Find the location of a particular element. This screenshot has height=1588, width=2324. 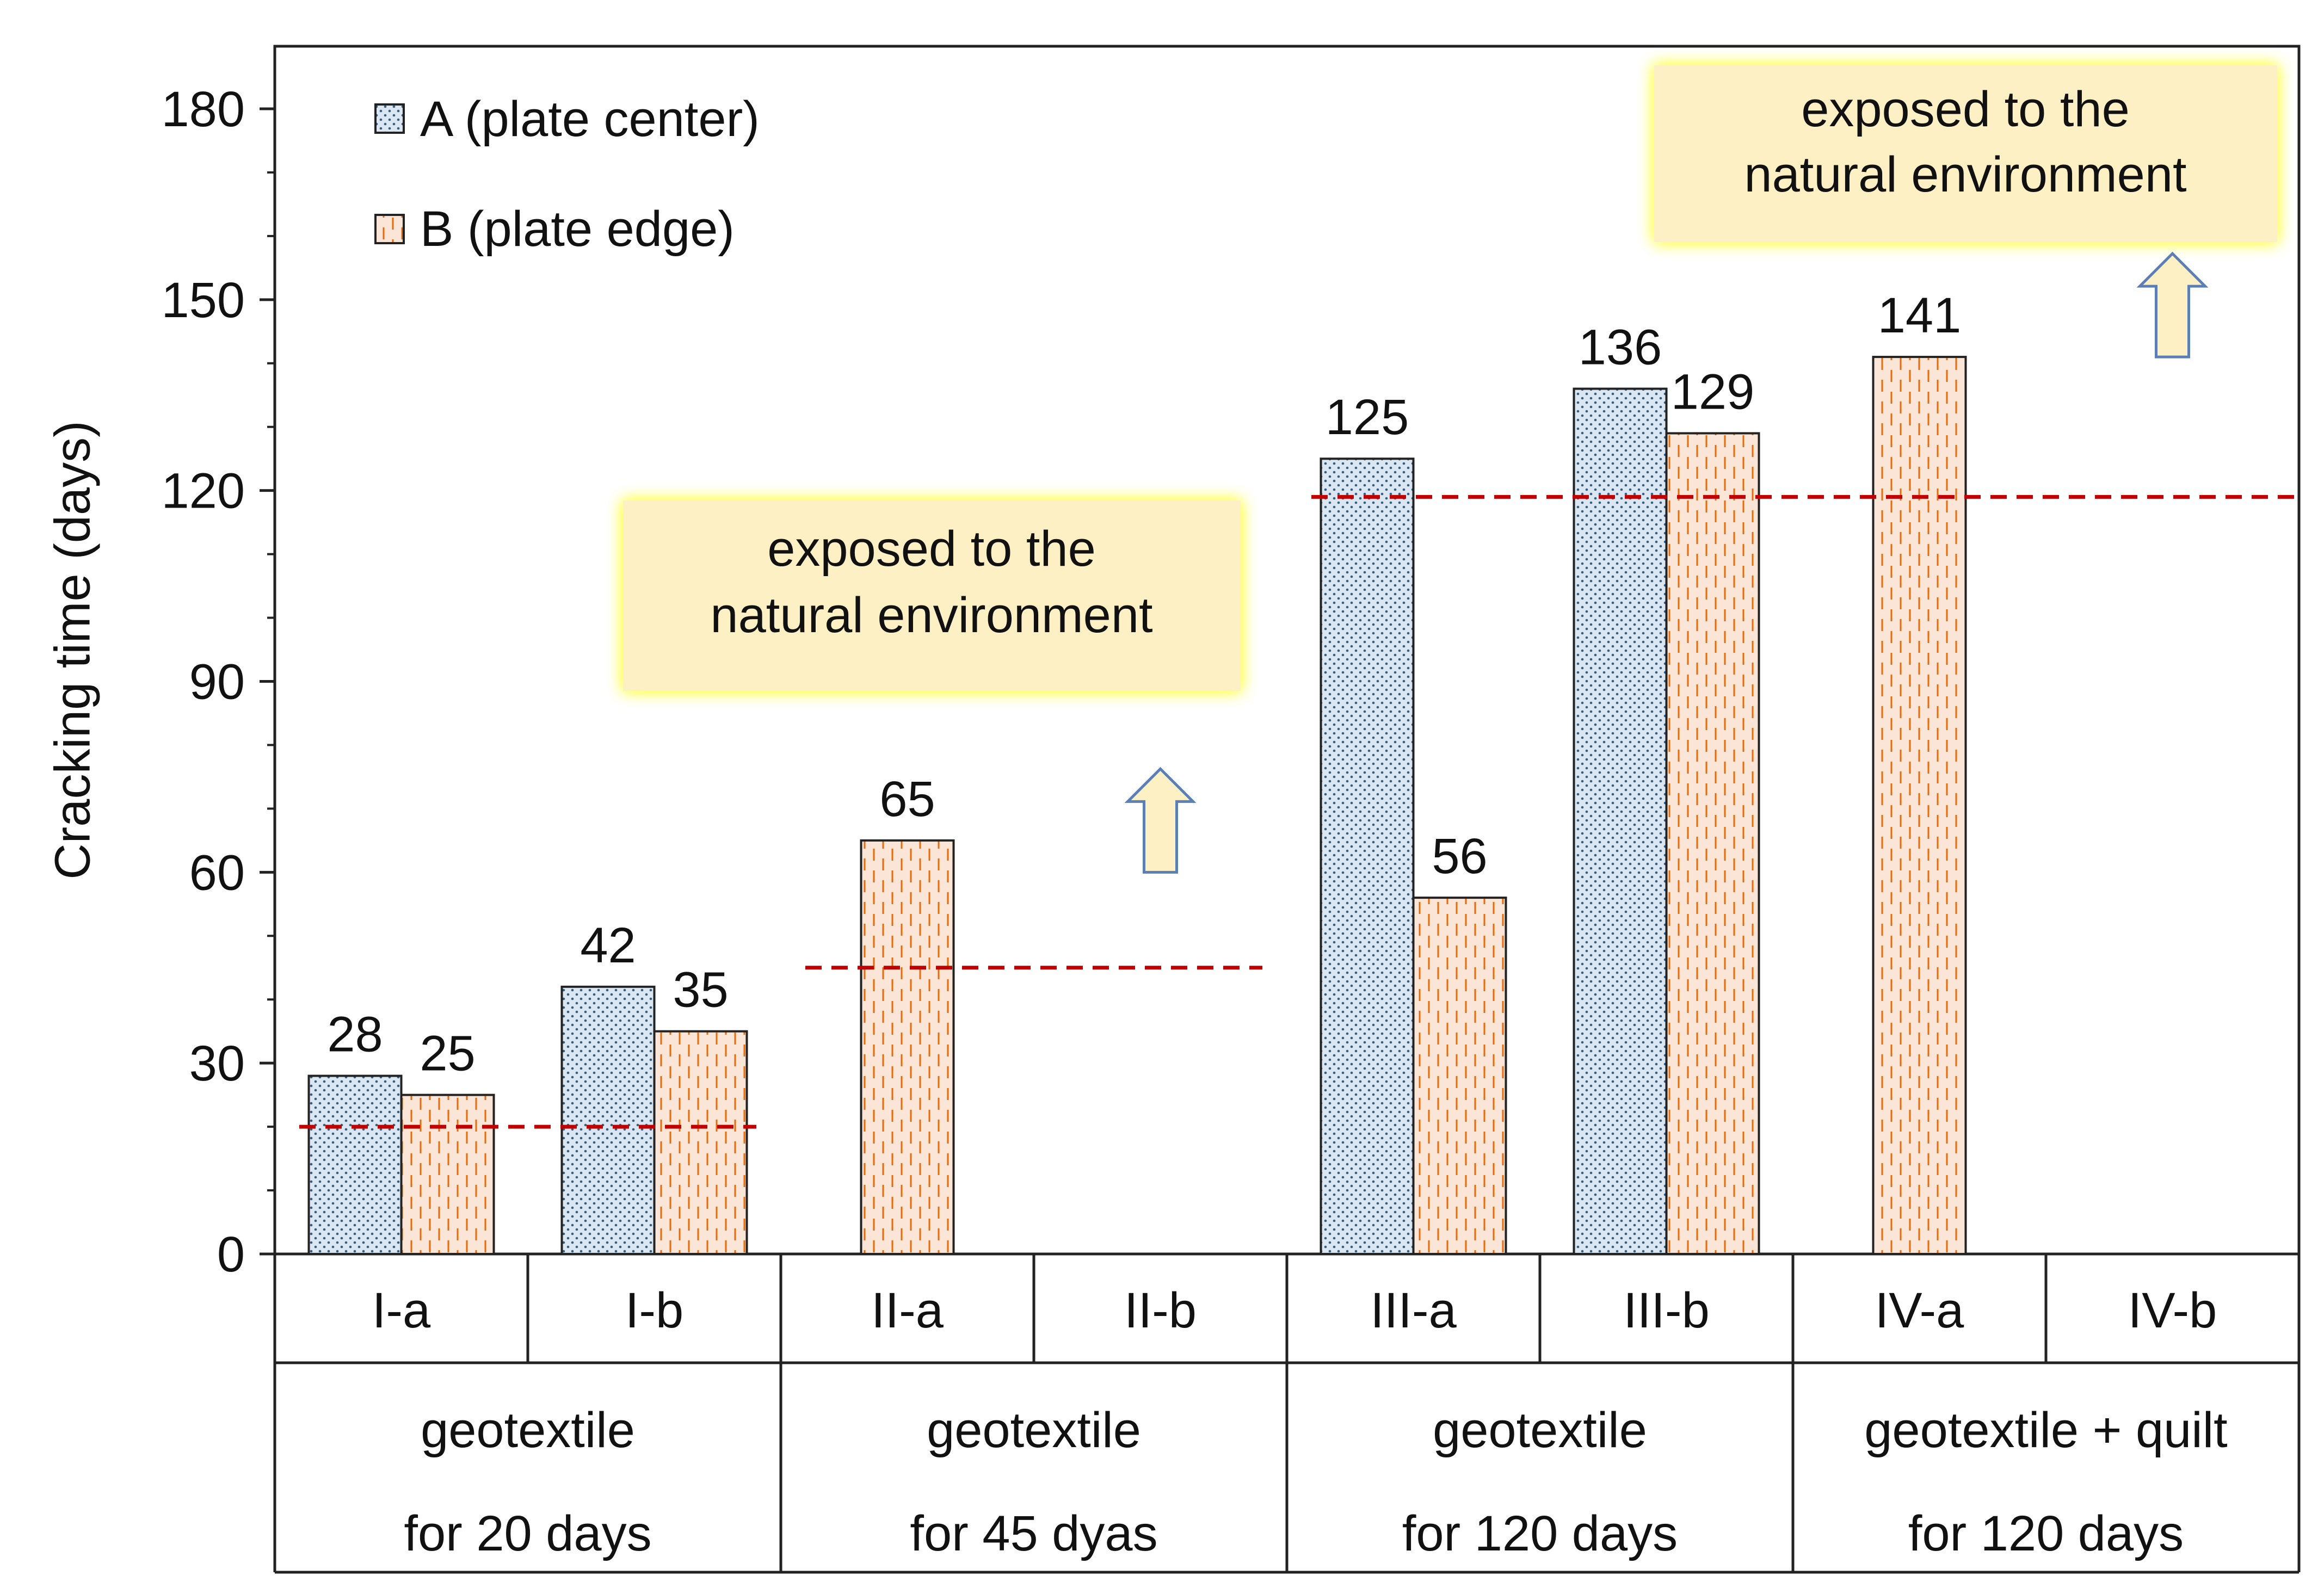

y-axis: 0 30 60 90 120 150 180 is located at coordinates (219, 682).